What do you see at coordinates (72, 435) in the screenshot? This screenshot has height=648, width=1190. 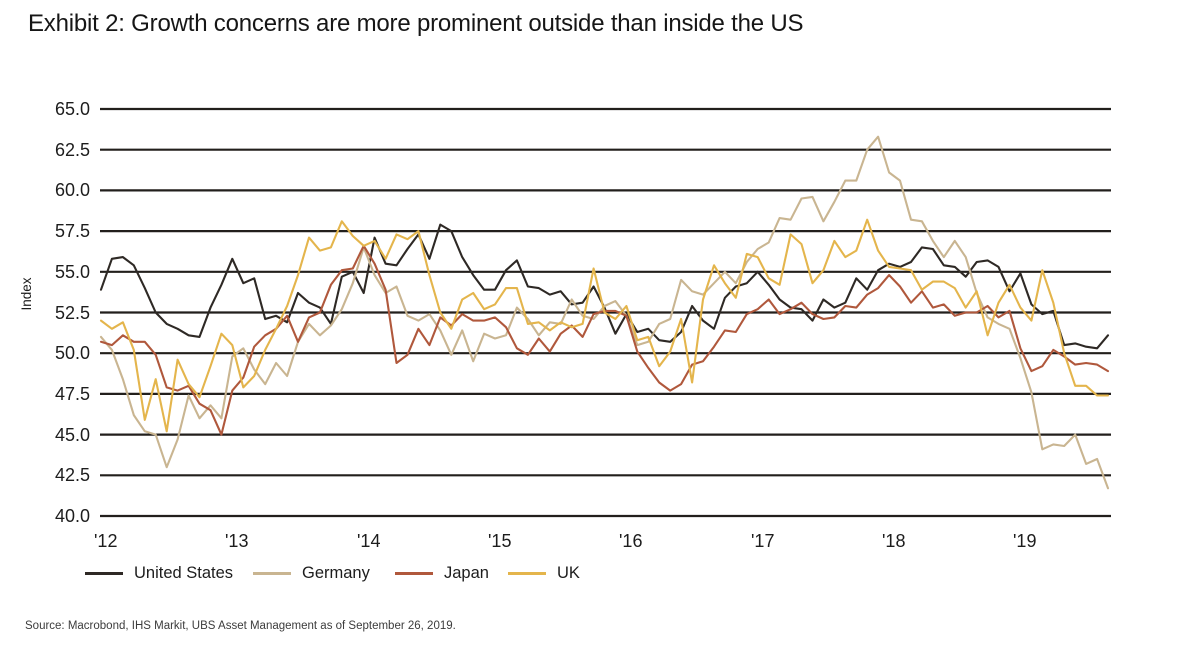 I see `y-tick-label: 45.0` at bounding box center [72, 435].